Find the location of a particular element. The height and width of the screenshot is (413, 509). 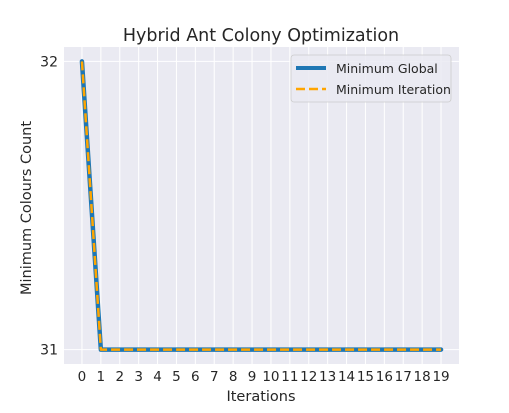

x-tick-label: 14 is located at coordinates (346, 377).